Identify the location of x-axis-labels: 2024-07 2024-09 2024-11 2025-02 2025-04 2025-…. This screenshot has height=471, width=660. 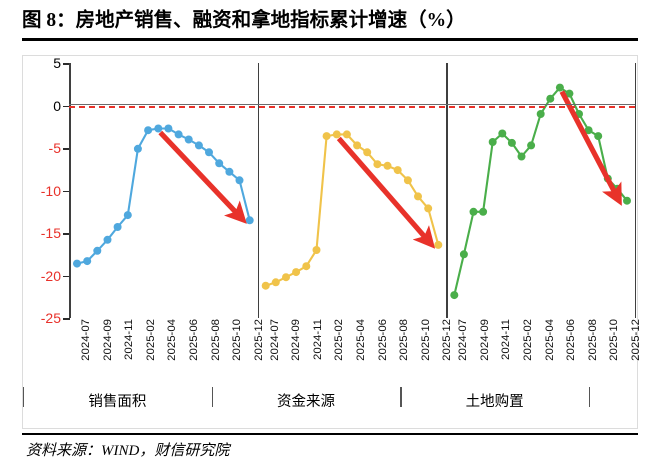
(544, 353).